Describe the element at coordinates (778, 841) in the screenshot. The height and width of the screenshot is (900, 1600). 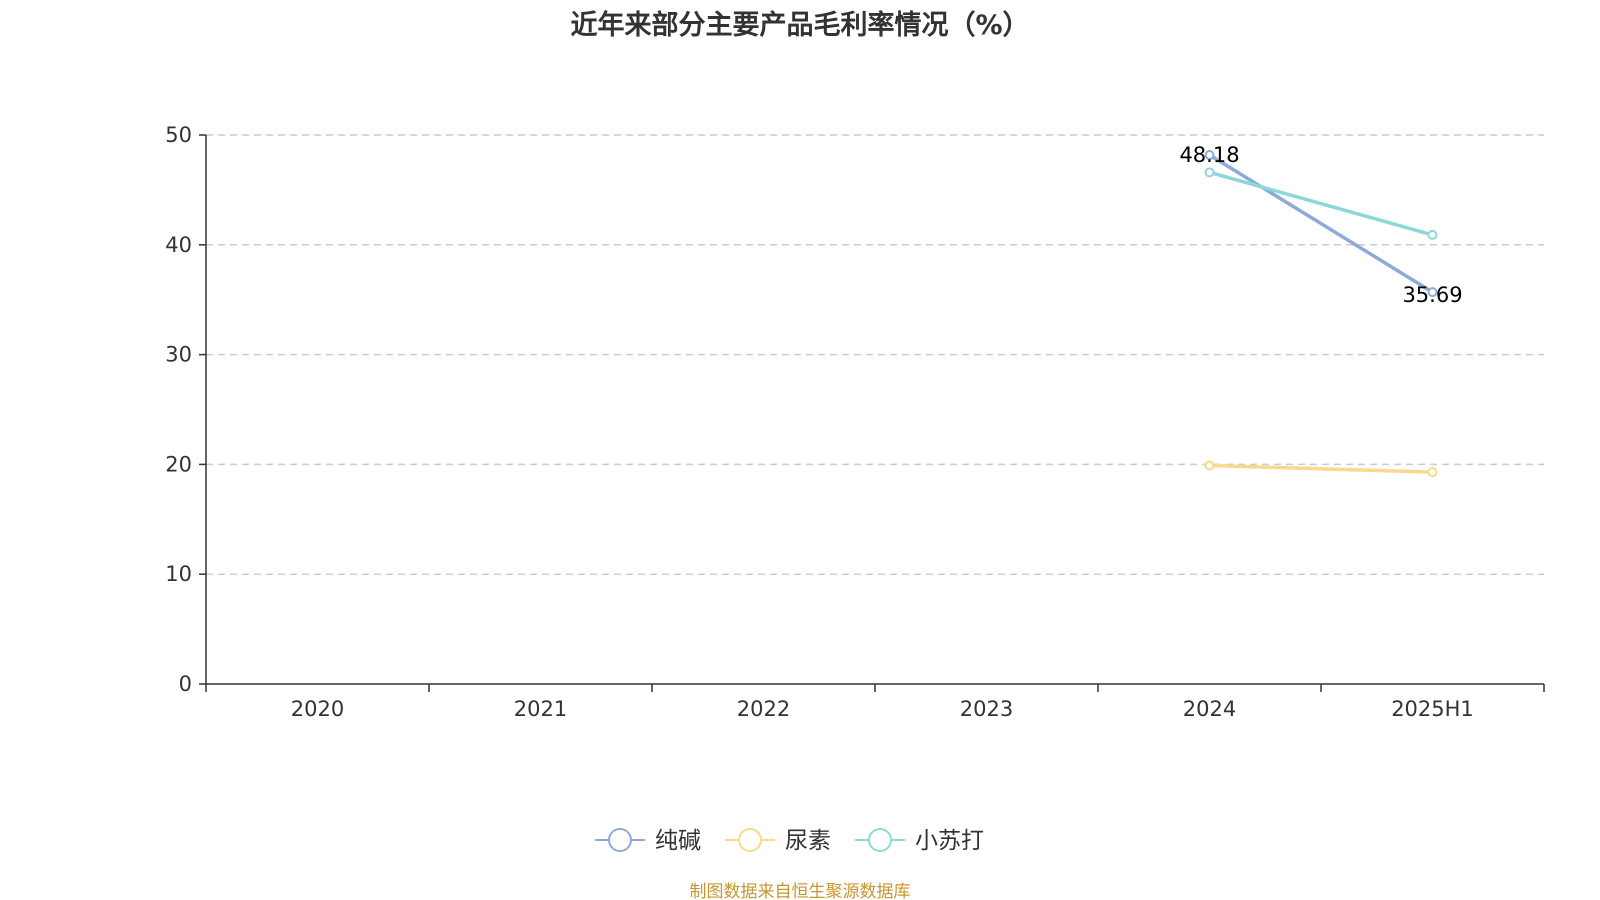
I see `legend-item-1: 尿素` at that location.